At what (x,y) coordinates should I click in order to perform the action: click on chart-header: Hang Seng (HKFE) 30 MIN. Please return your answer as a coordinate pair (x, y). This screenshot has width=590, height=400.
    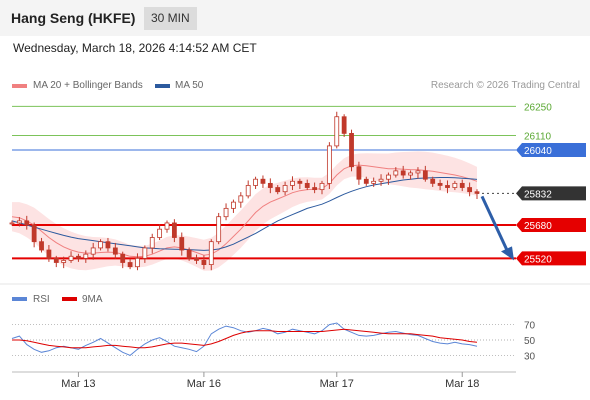
    Looking at the image, I should click on (295, 18).